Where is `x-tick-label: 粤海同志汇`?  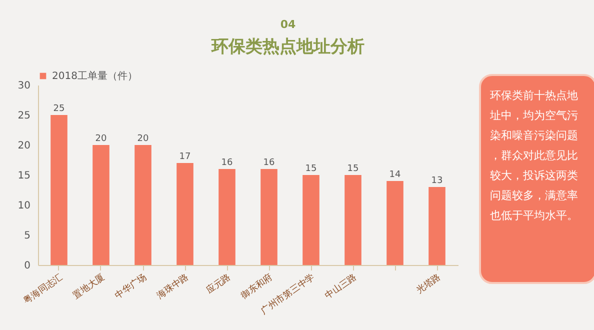
x-tick-label: 粤海同志汇 is located at coordinates (43, 289).